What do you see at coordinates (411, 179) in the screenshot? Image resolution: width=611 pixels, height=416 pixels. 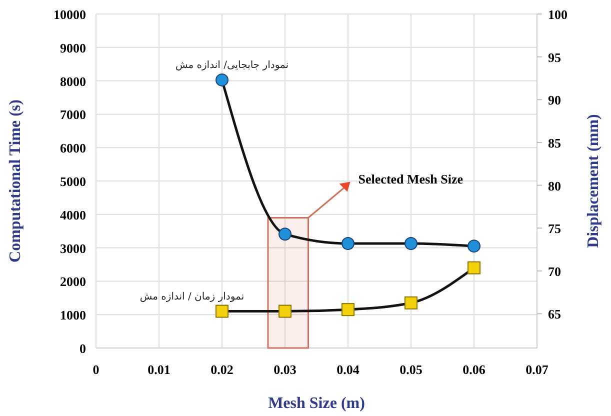 I see `band-label: Selected Mesh Size` at bounding box center [411, 179].